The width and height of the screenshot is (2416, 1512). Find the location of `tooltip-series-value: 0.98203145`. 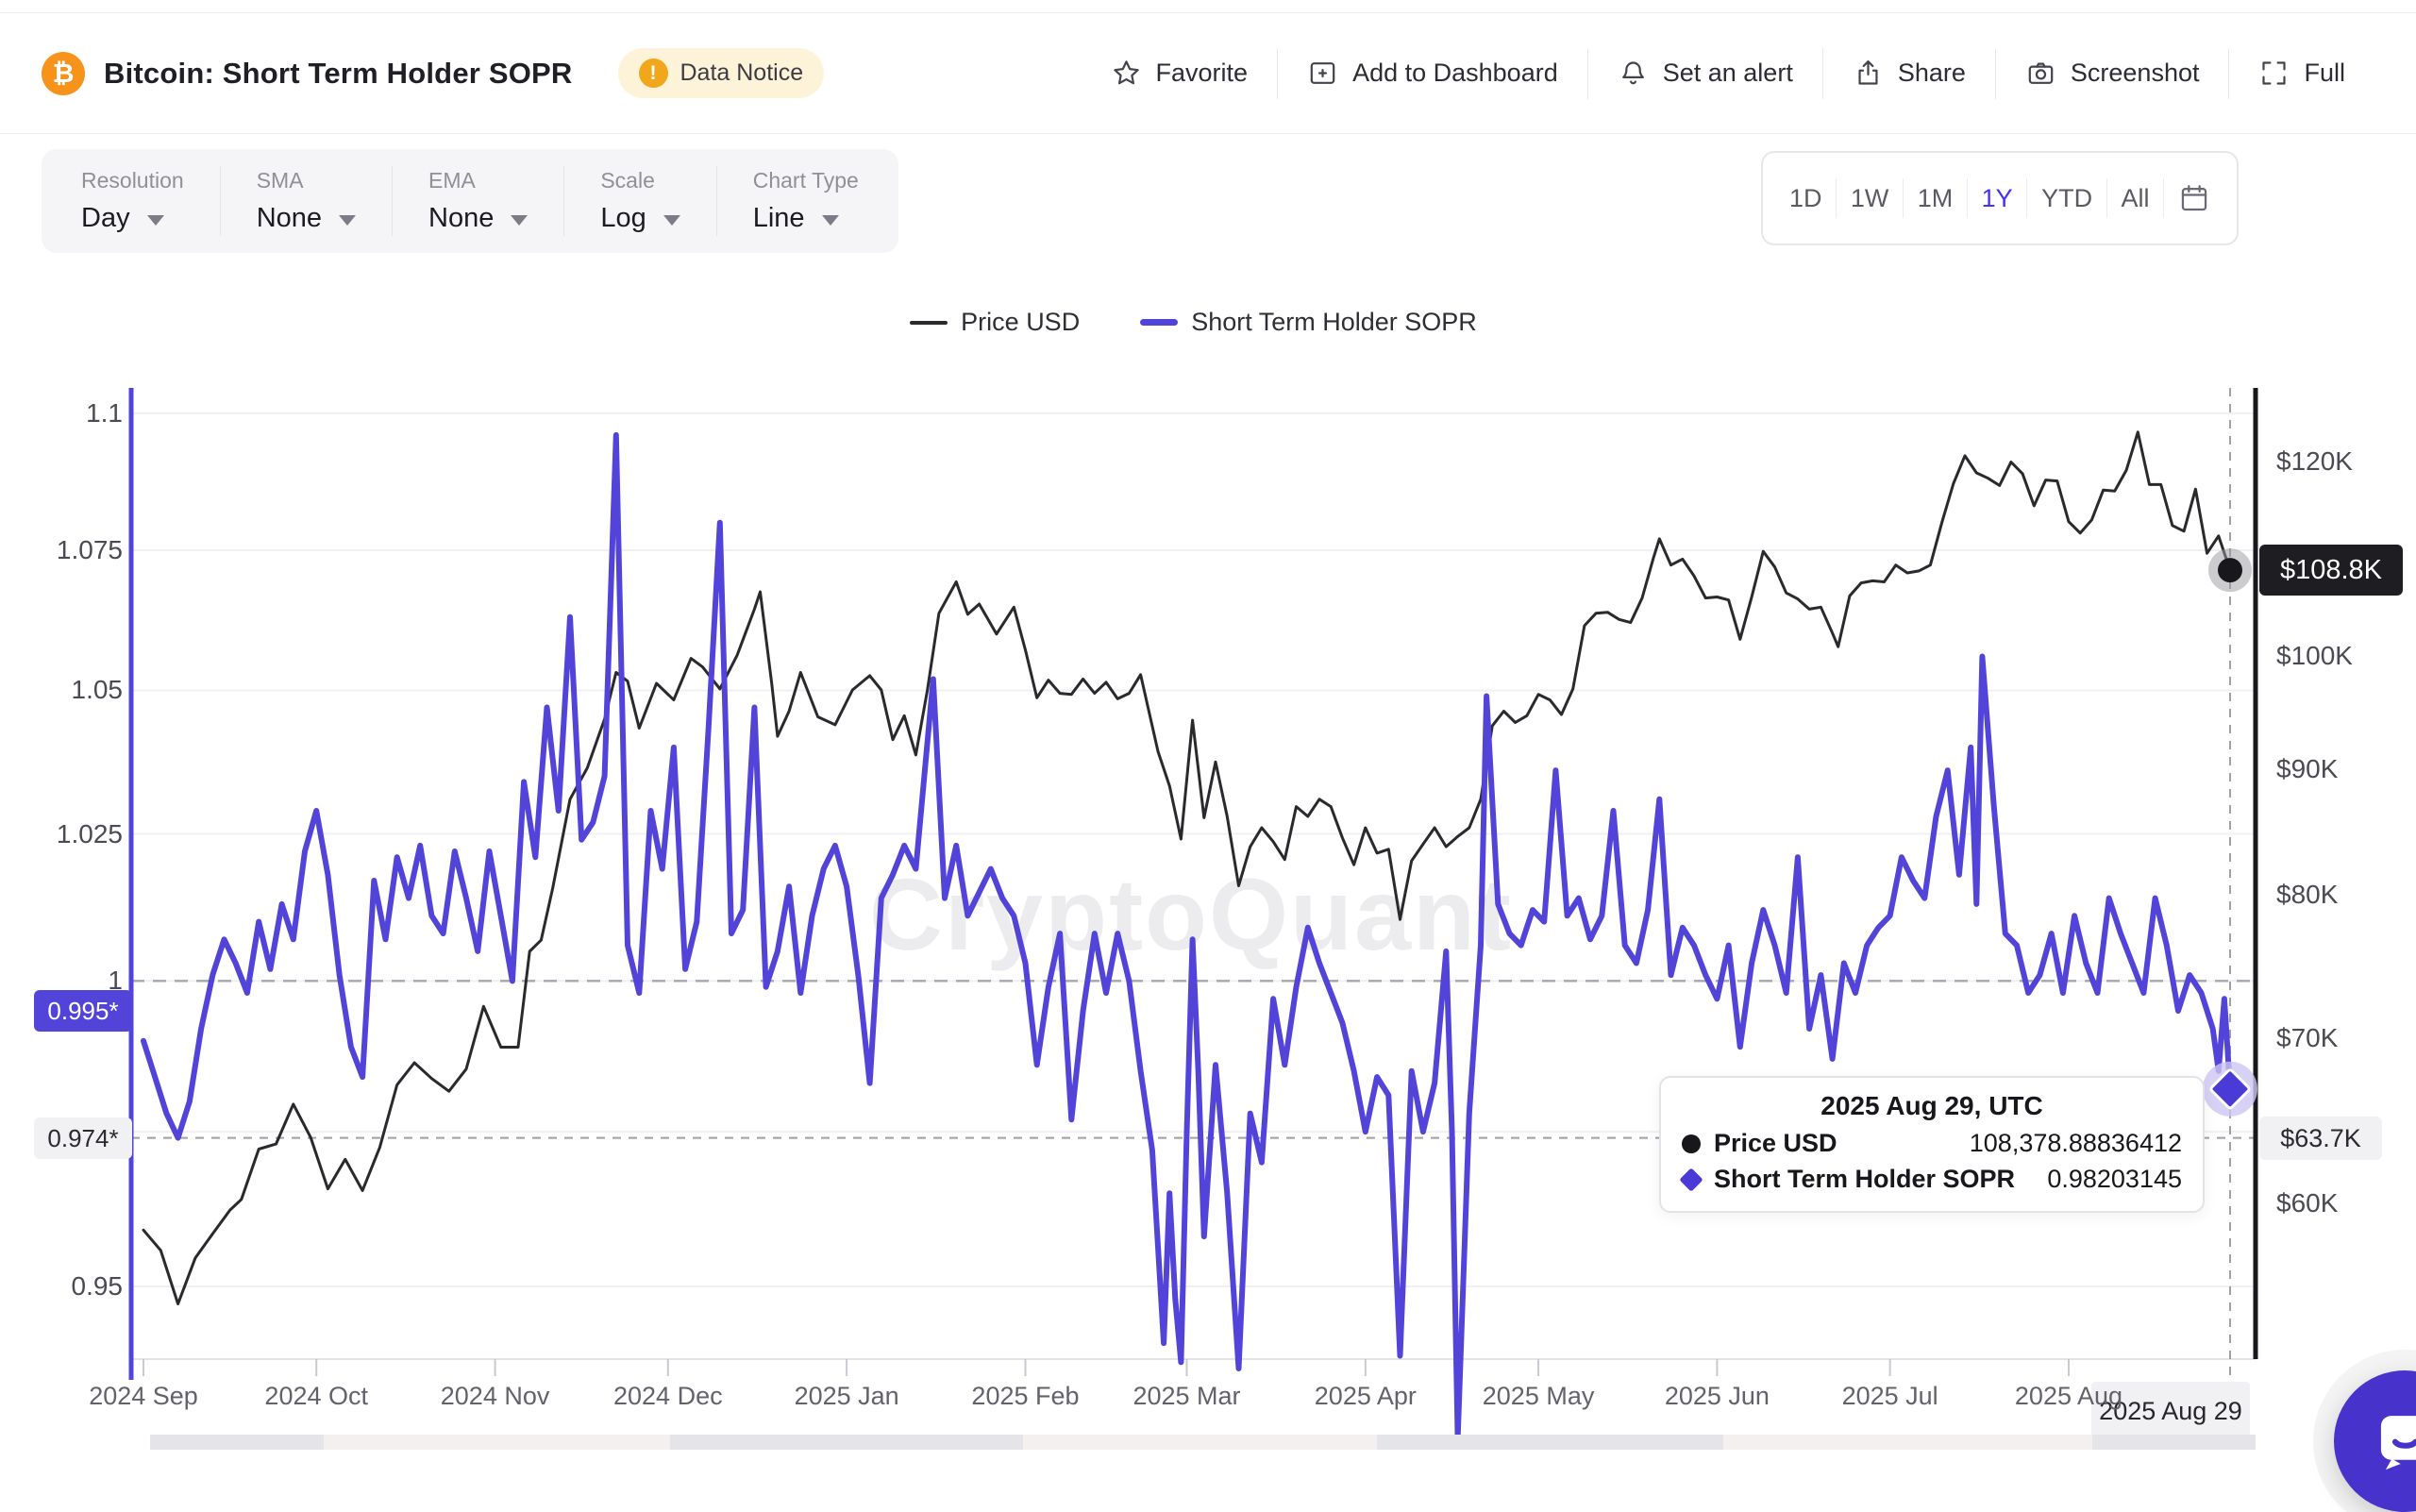

tooltip-series-value: 0.98203145 is located at coordinates (2114, 1179).